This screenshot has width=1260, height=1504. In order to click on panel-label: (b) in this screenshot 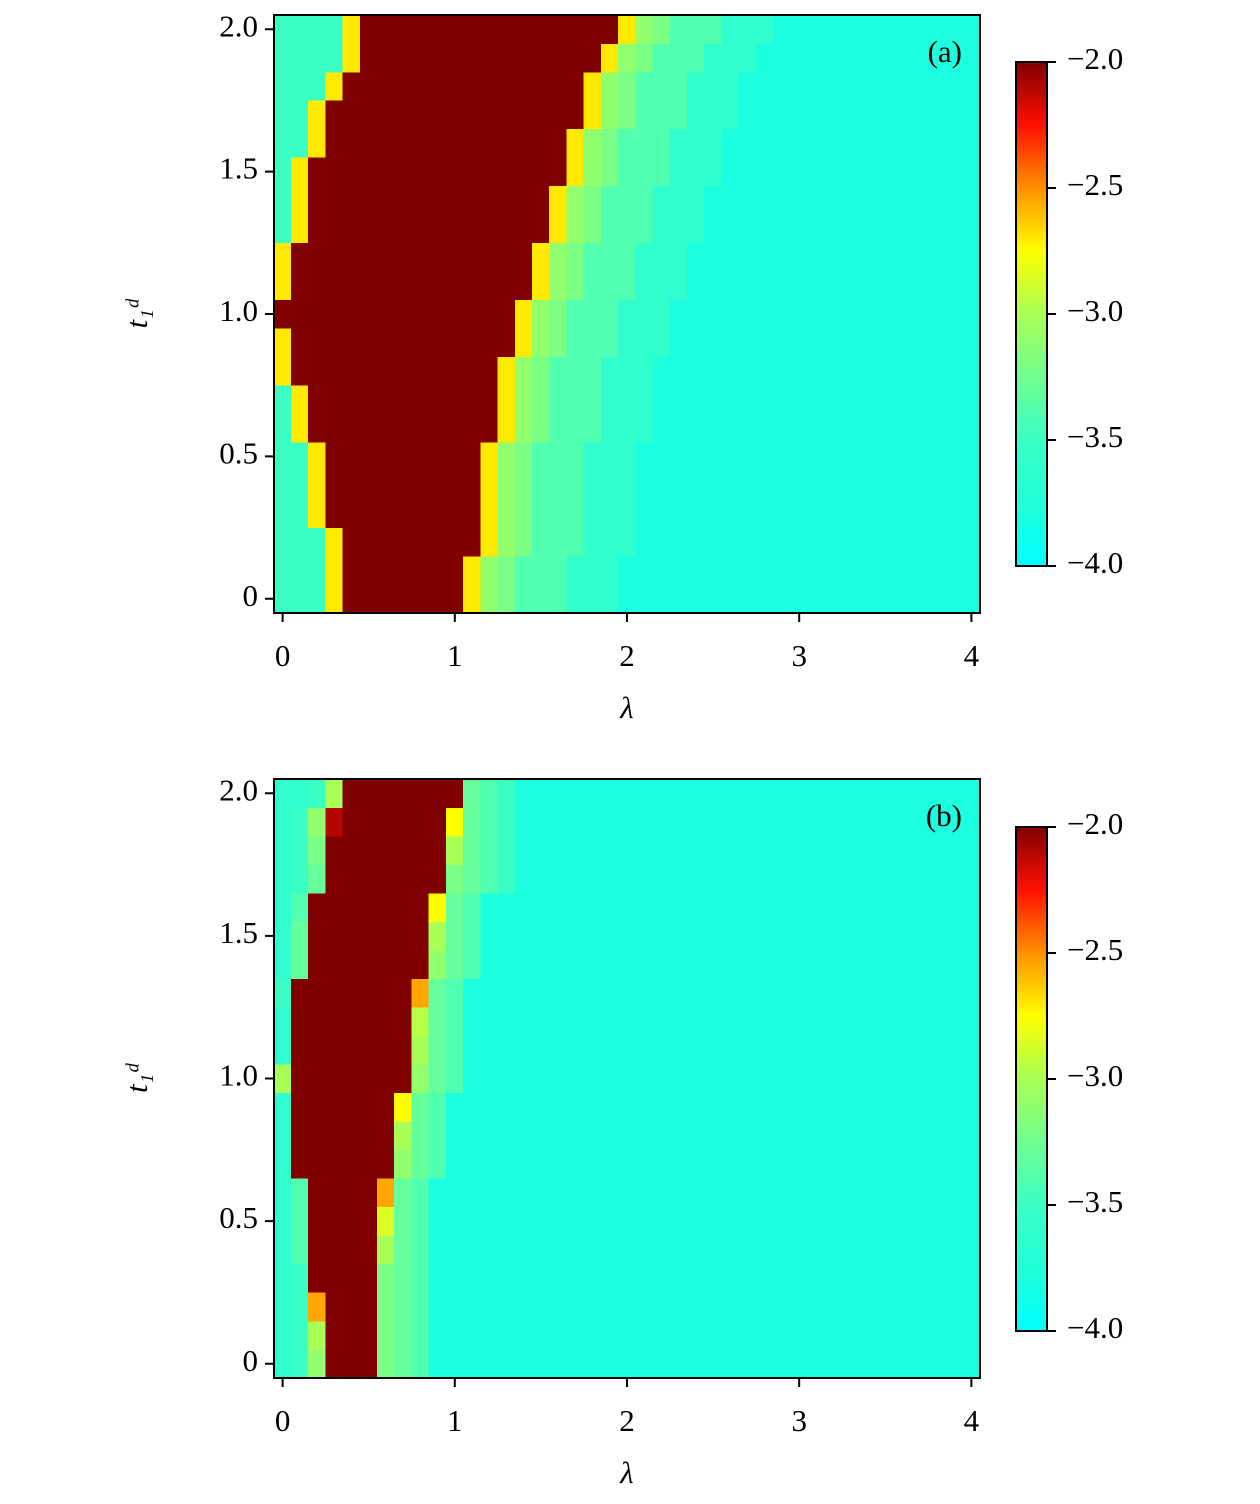, I will do `click(944, 815)`.